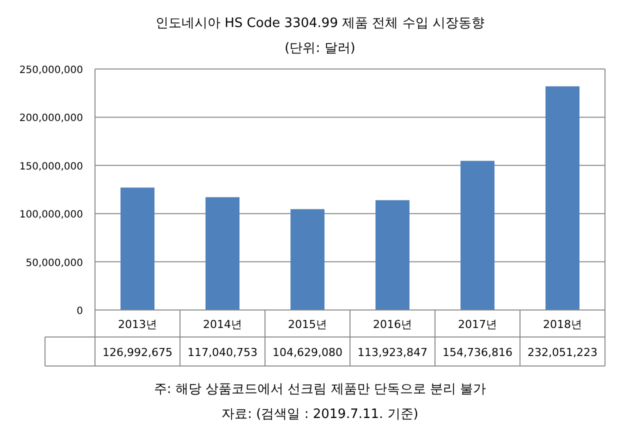 The height and width of the screenshot is (438, 625). Describe the element at coordinates (477, 352) in the screenshot. I see `data-label: 154,736,816` at that location.